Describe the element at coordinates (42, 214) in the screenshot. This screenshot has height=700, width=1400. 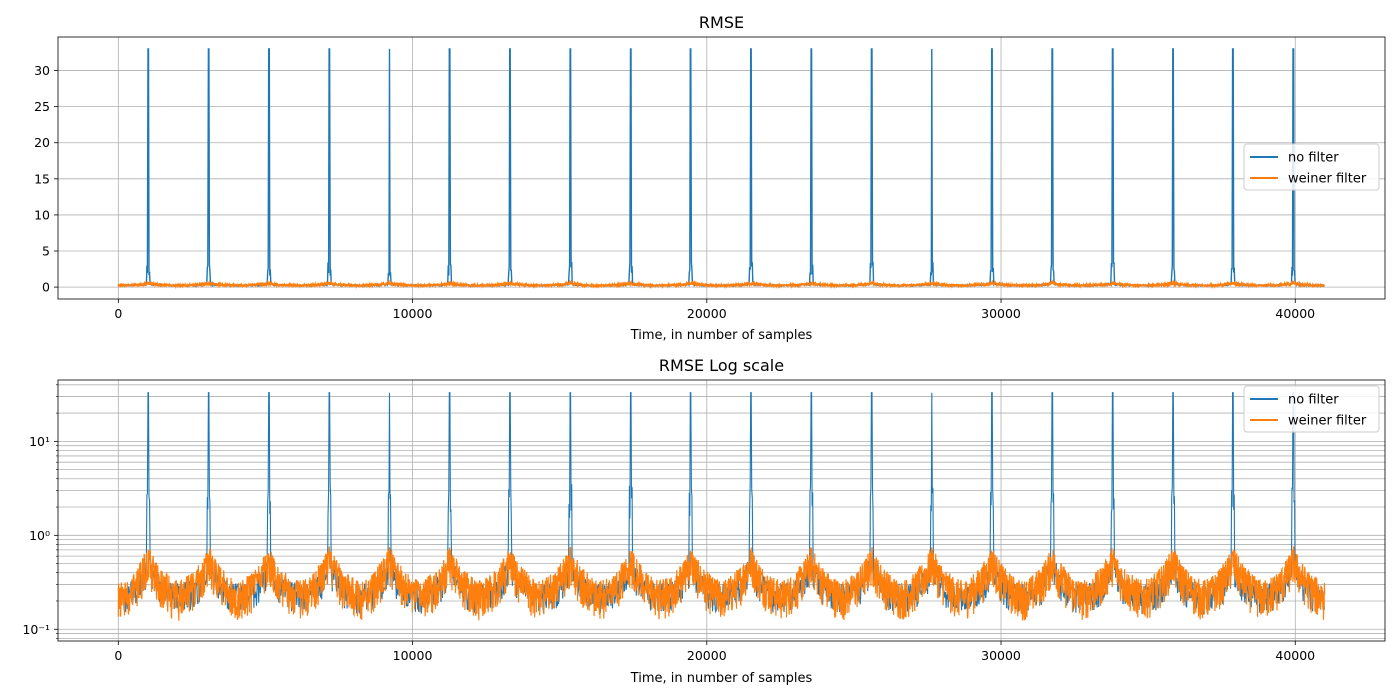
I see `y-tick-label: 10` at that location.